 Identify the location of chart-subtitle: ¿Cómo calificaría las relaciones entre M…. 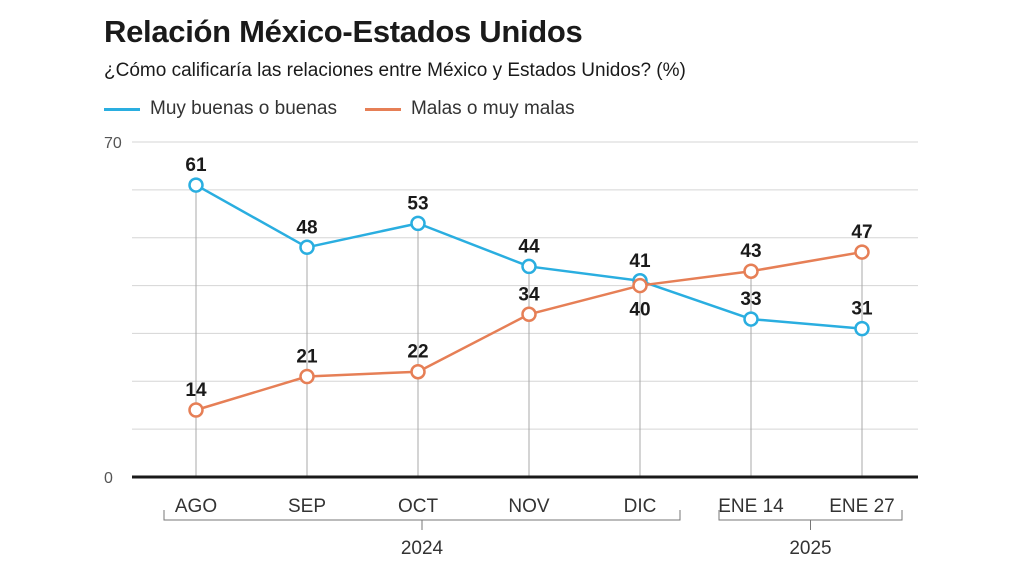
(395, 70).